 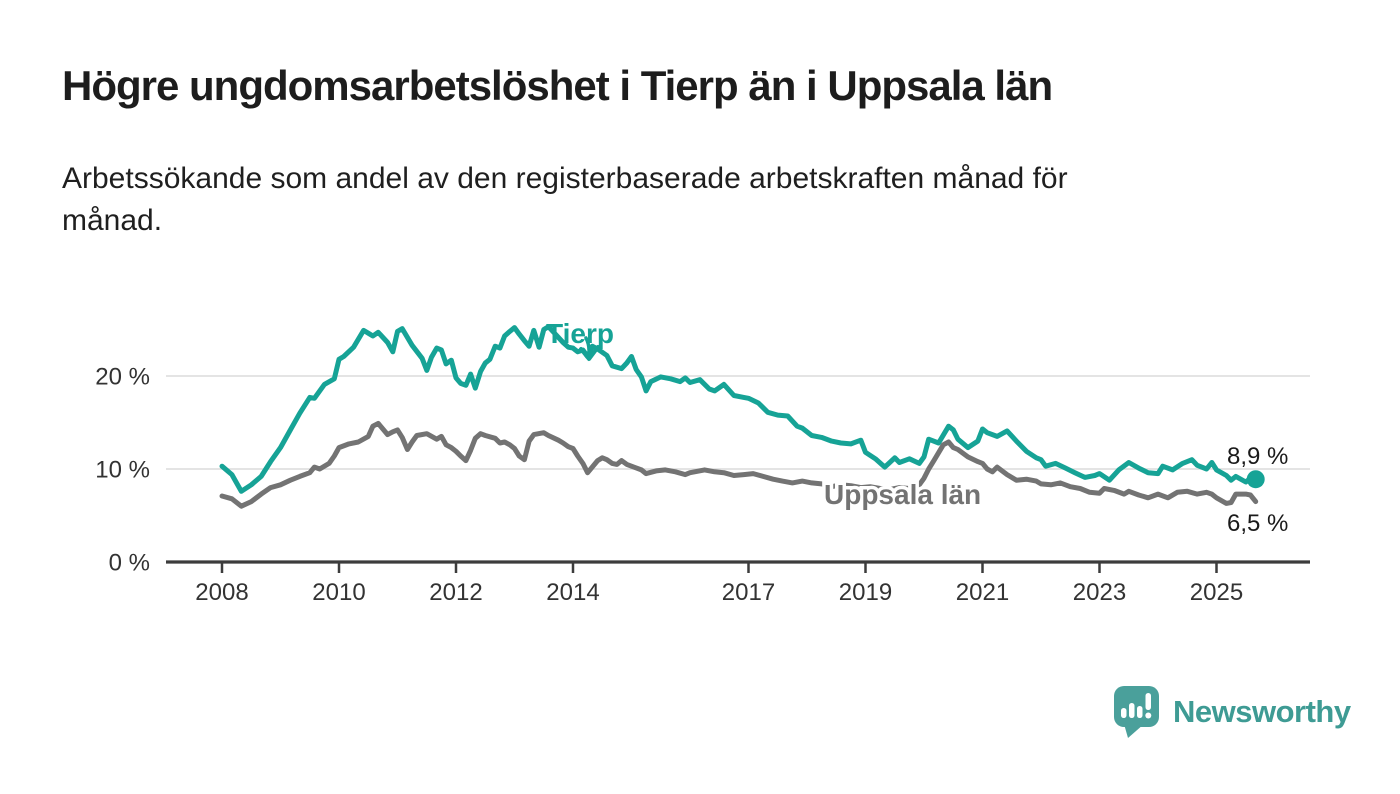 What do you see at coordinates (1134, 731) in the screenshot?
I see `logo-bubble-tail` at bounding box center [1134, 731].